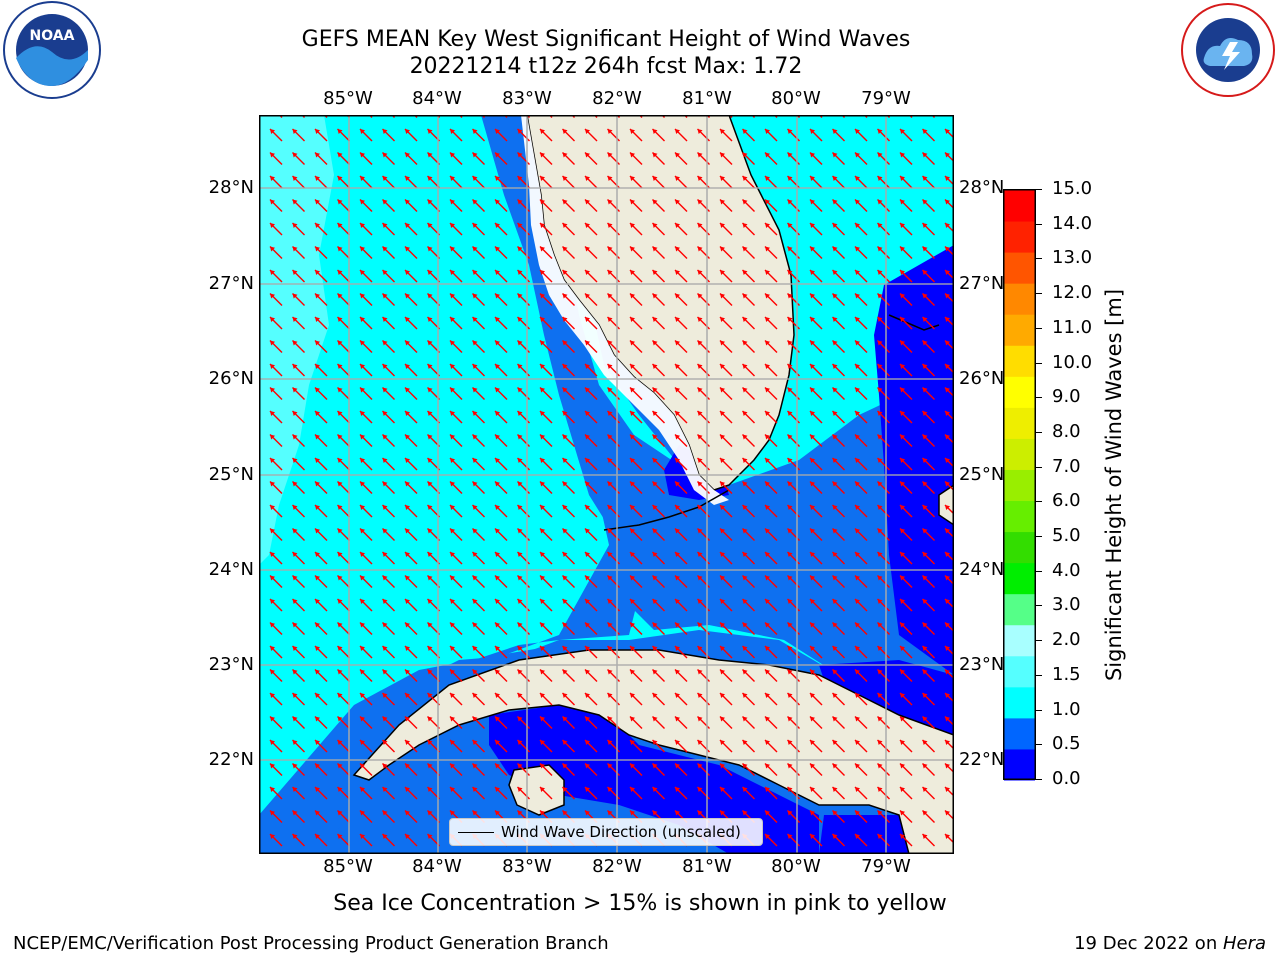  What do you see at coordinates (621, 832) in the screenshot?
I see `legend-label: Wind Wave Direction (unscaled)` at bounding box center [621, 832].